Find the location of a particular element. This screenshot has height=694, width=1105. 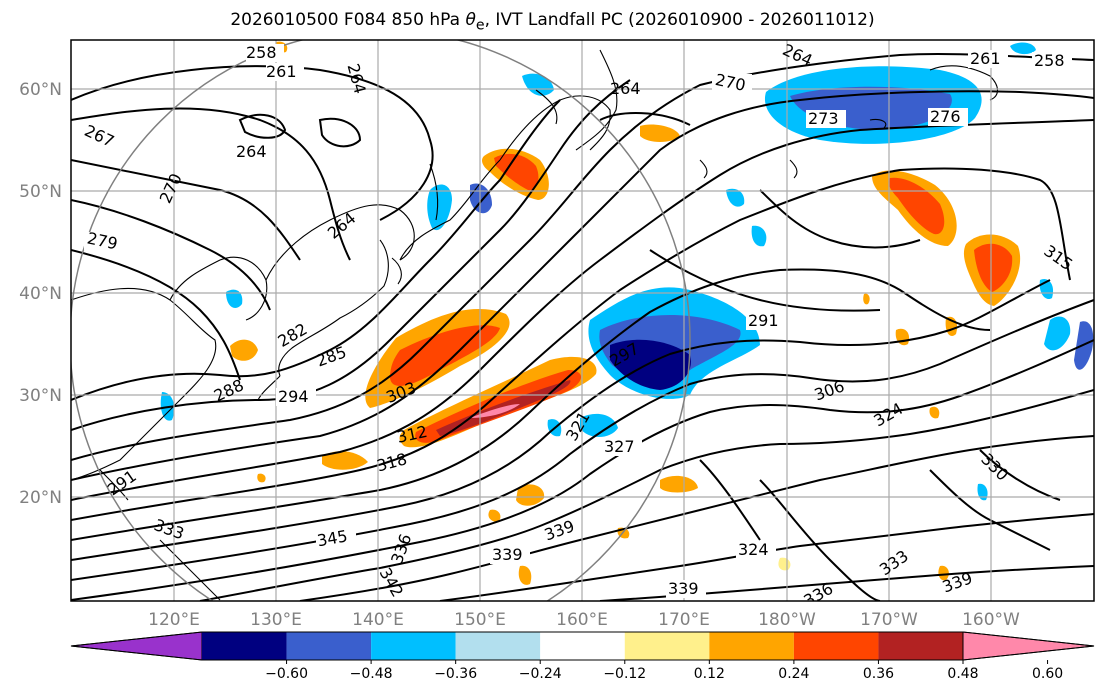

lat-label-30n: 30°N is located at coordinates (40, 396).